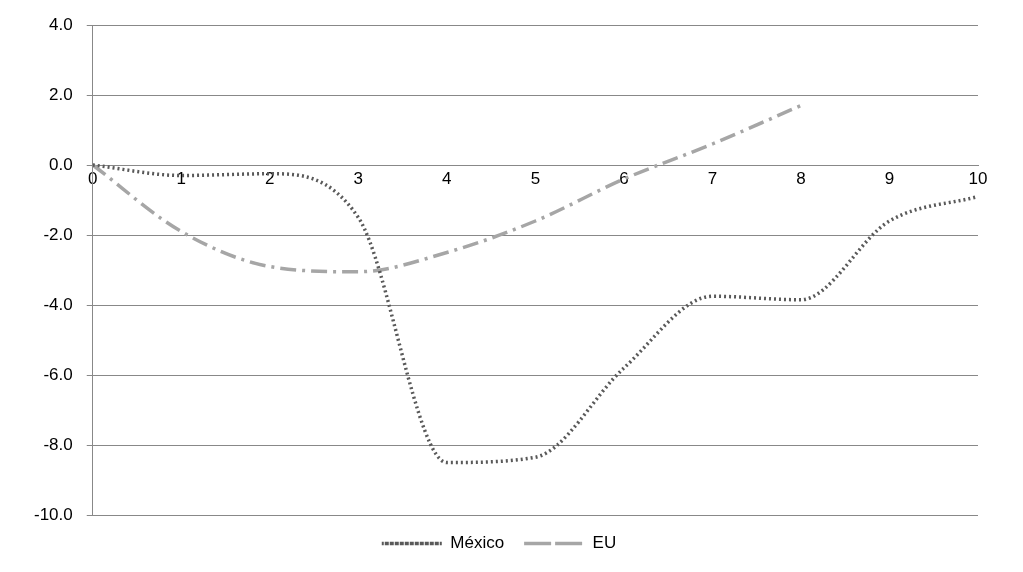 Image resolution: width=1023 pixels, height=572 pixels. What do you see at coordinates (58, 234) in the screenshot?
I see `y-tick-label: -2.0` at bounding box center [58, 234].